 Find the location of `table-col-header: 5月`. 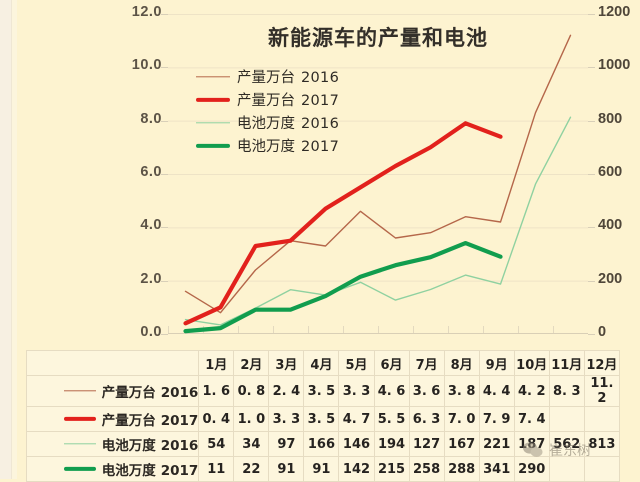

table-col-header: 5月 is located at coordinates (356, 363).